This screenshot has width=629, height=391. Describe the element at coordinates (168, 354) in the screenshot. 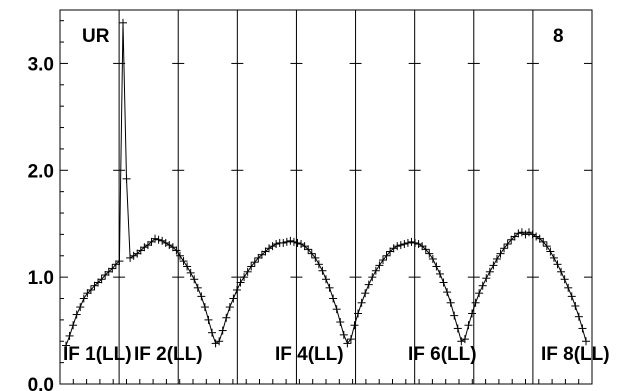

I see `if-label: IF 2(LL)` at that location.